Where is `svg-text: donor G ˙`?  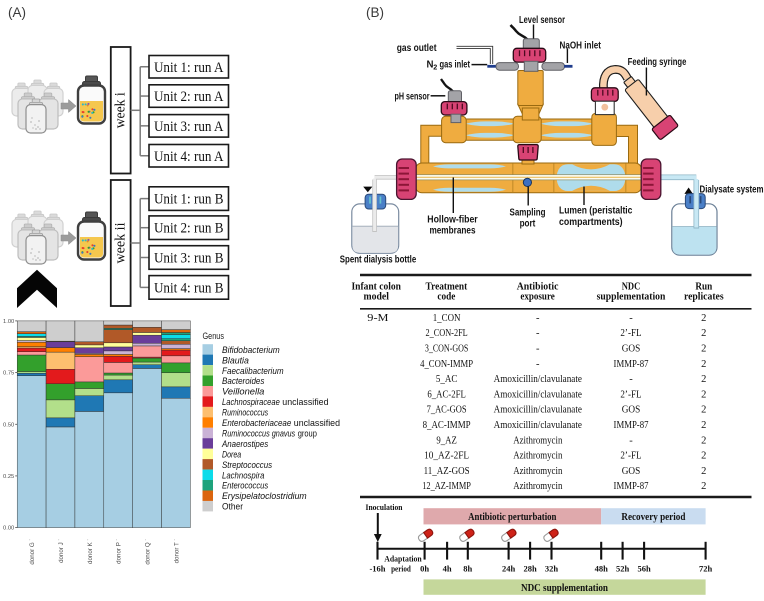 svg-text: donor G ˙ is located at coordinates (32, 552).